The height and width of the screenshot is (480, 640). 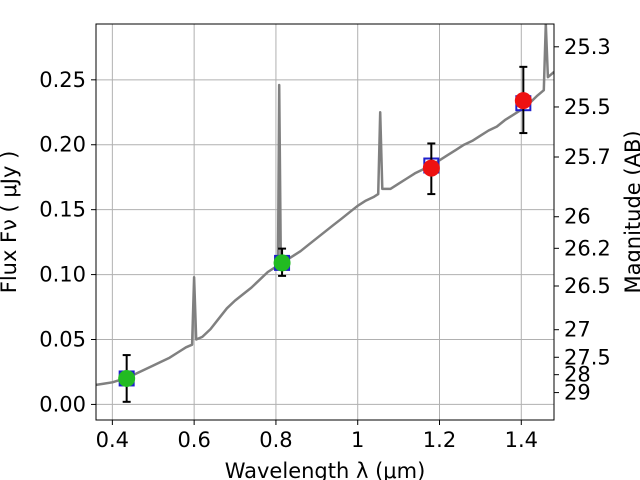 What do you see at coordinates (357, 440) in the screenshot?
I see `x-tick-label: 1` at bounding box center [357, 440].